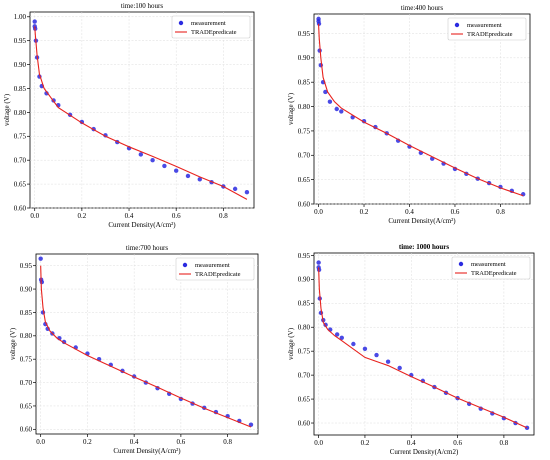 This screenshot has height=460, width=550. I want to click on chart-title: time:100 hours, so click(142, 6).